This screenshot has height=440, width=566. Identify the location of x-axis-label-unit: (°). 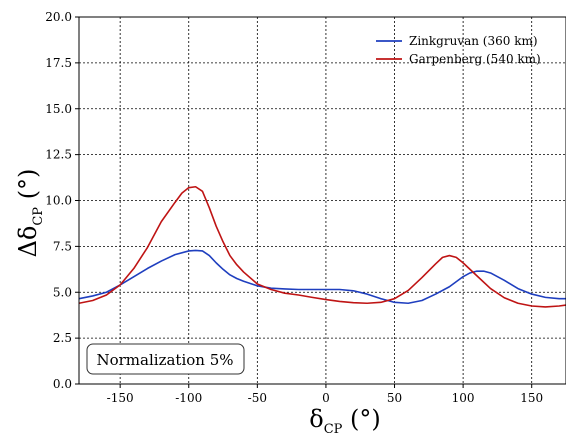
(361, 419).